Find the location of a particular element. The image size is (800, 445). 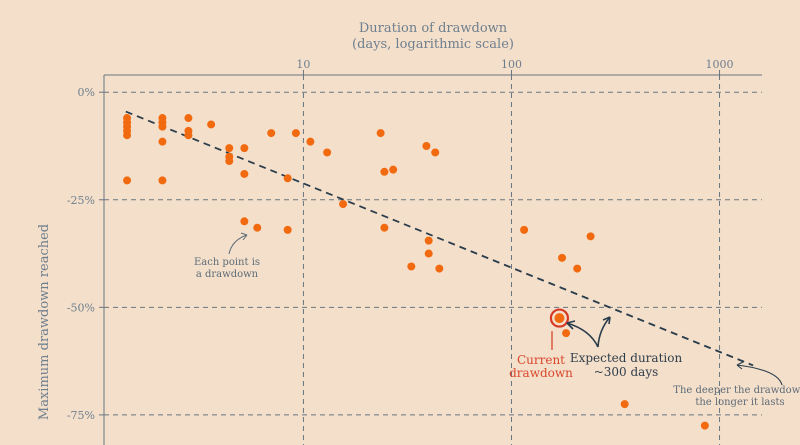

x-tick-label-1000: 1000 is located at coordinates (720, 64).